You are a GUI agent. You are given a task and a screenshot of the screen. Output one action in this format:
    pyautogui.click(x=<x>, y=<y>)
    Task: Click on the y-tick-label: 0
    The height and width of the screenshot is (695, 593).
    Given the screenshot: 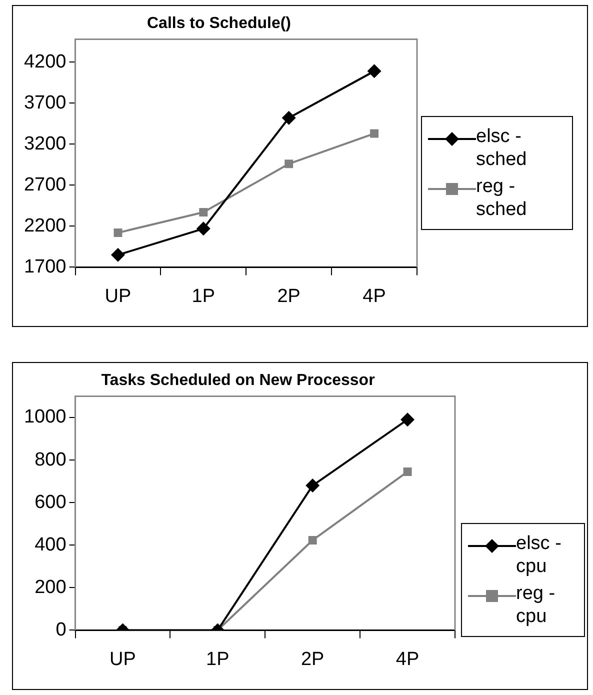 What is the action you would take?
    pyautogui.click(x=61, y=629)
    